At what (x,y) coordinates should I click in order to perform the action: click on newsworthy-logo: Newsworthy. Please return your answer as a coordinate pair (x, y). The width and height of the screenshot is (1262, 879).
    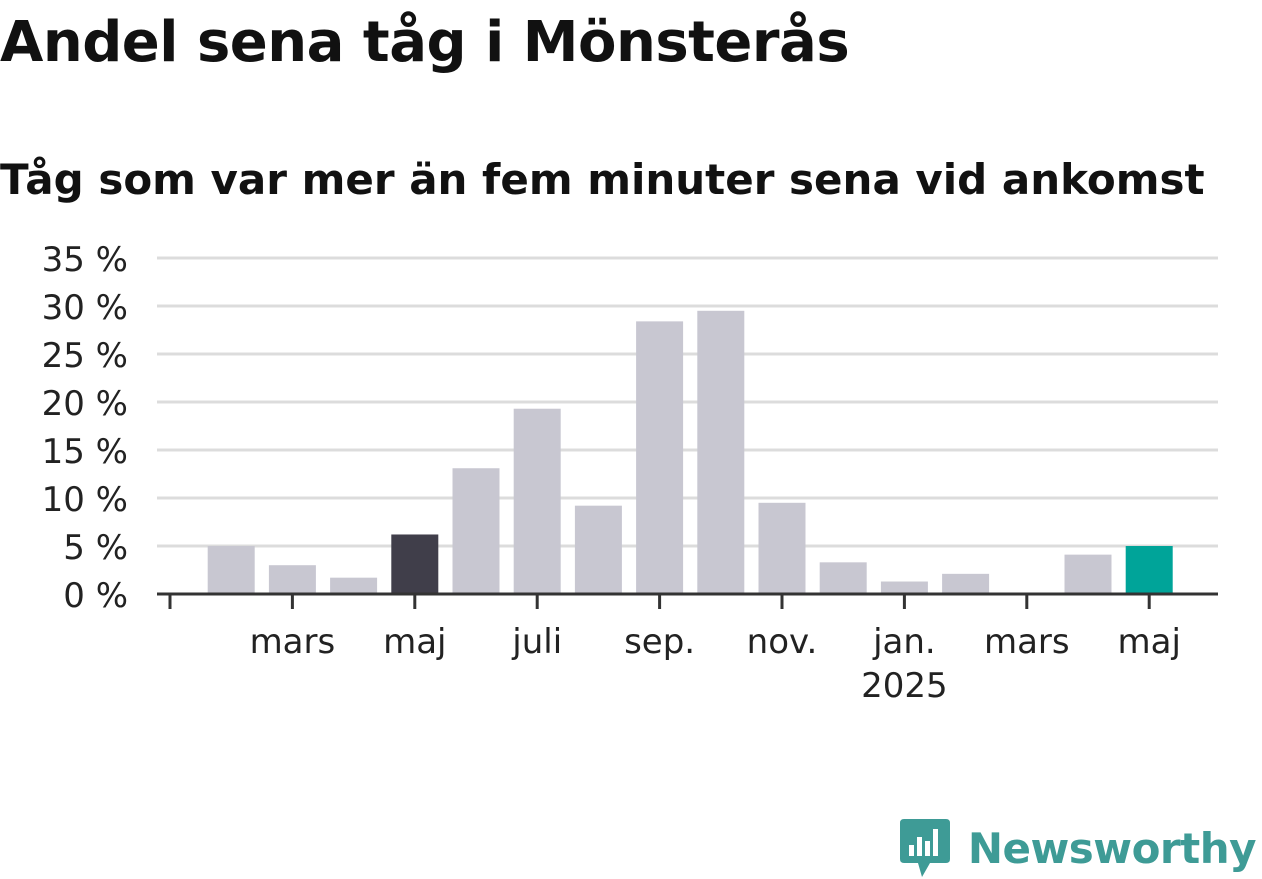
    Looking at the image, I should click on (1078, 848).